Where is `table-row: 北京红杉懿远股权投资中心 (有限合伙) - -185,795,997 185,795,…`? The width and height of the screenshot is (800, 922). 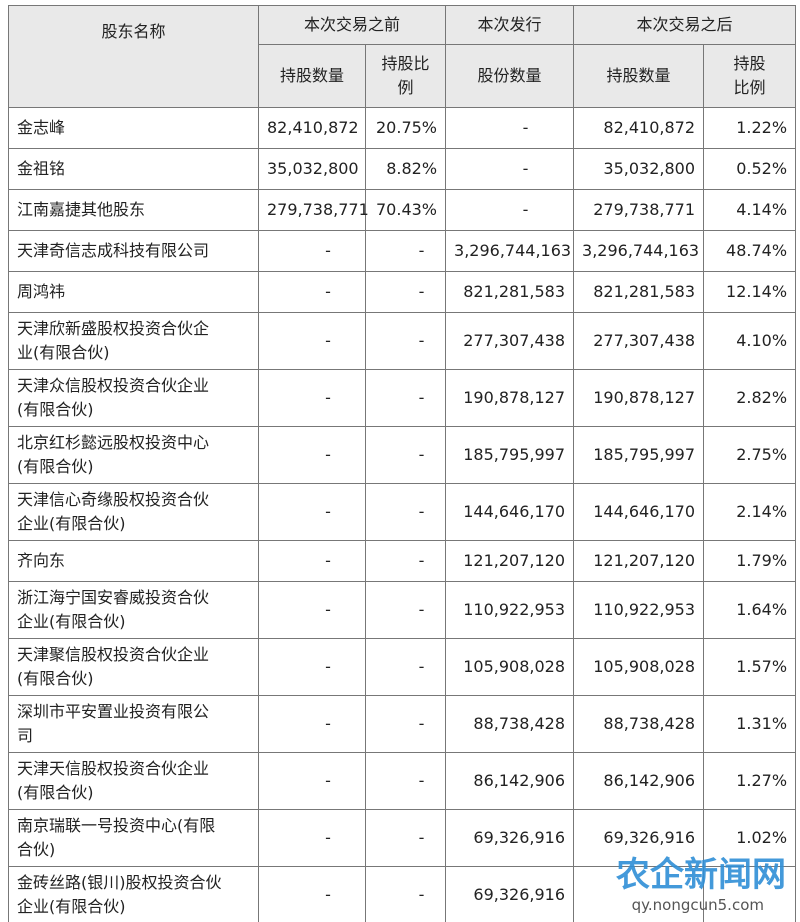 table-row: 北京红杉懿远股权投资中心 (有限合伙) - -185,795,997 185,795,… is located at coordinates (402, 455).